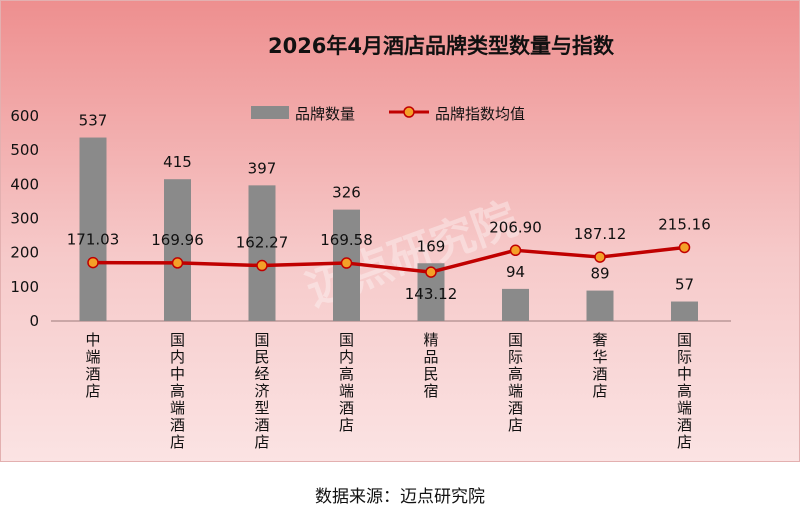  What do you see at coordinates (480, 114) in the screenshot?
I see `legend-label-line: 品牌指数均值` at bounding box center [480, 114].